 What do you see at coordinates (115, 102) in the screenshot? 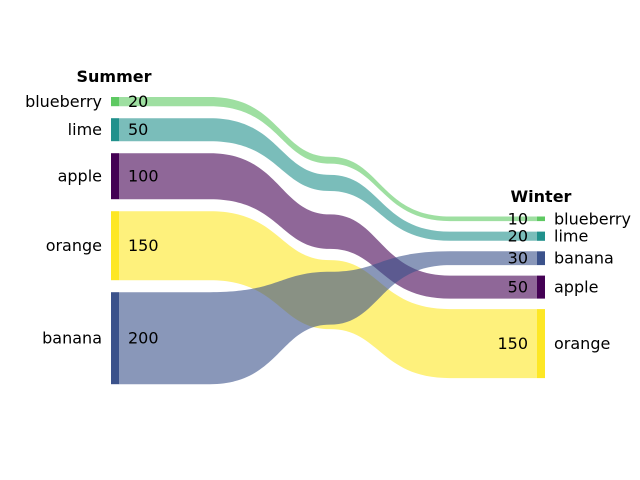
I see `left-bar-blueberry` at bounding box center [115, 102].